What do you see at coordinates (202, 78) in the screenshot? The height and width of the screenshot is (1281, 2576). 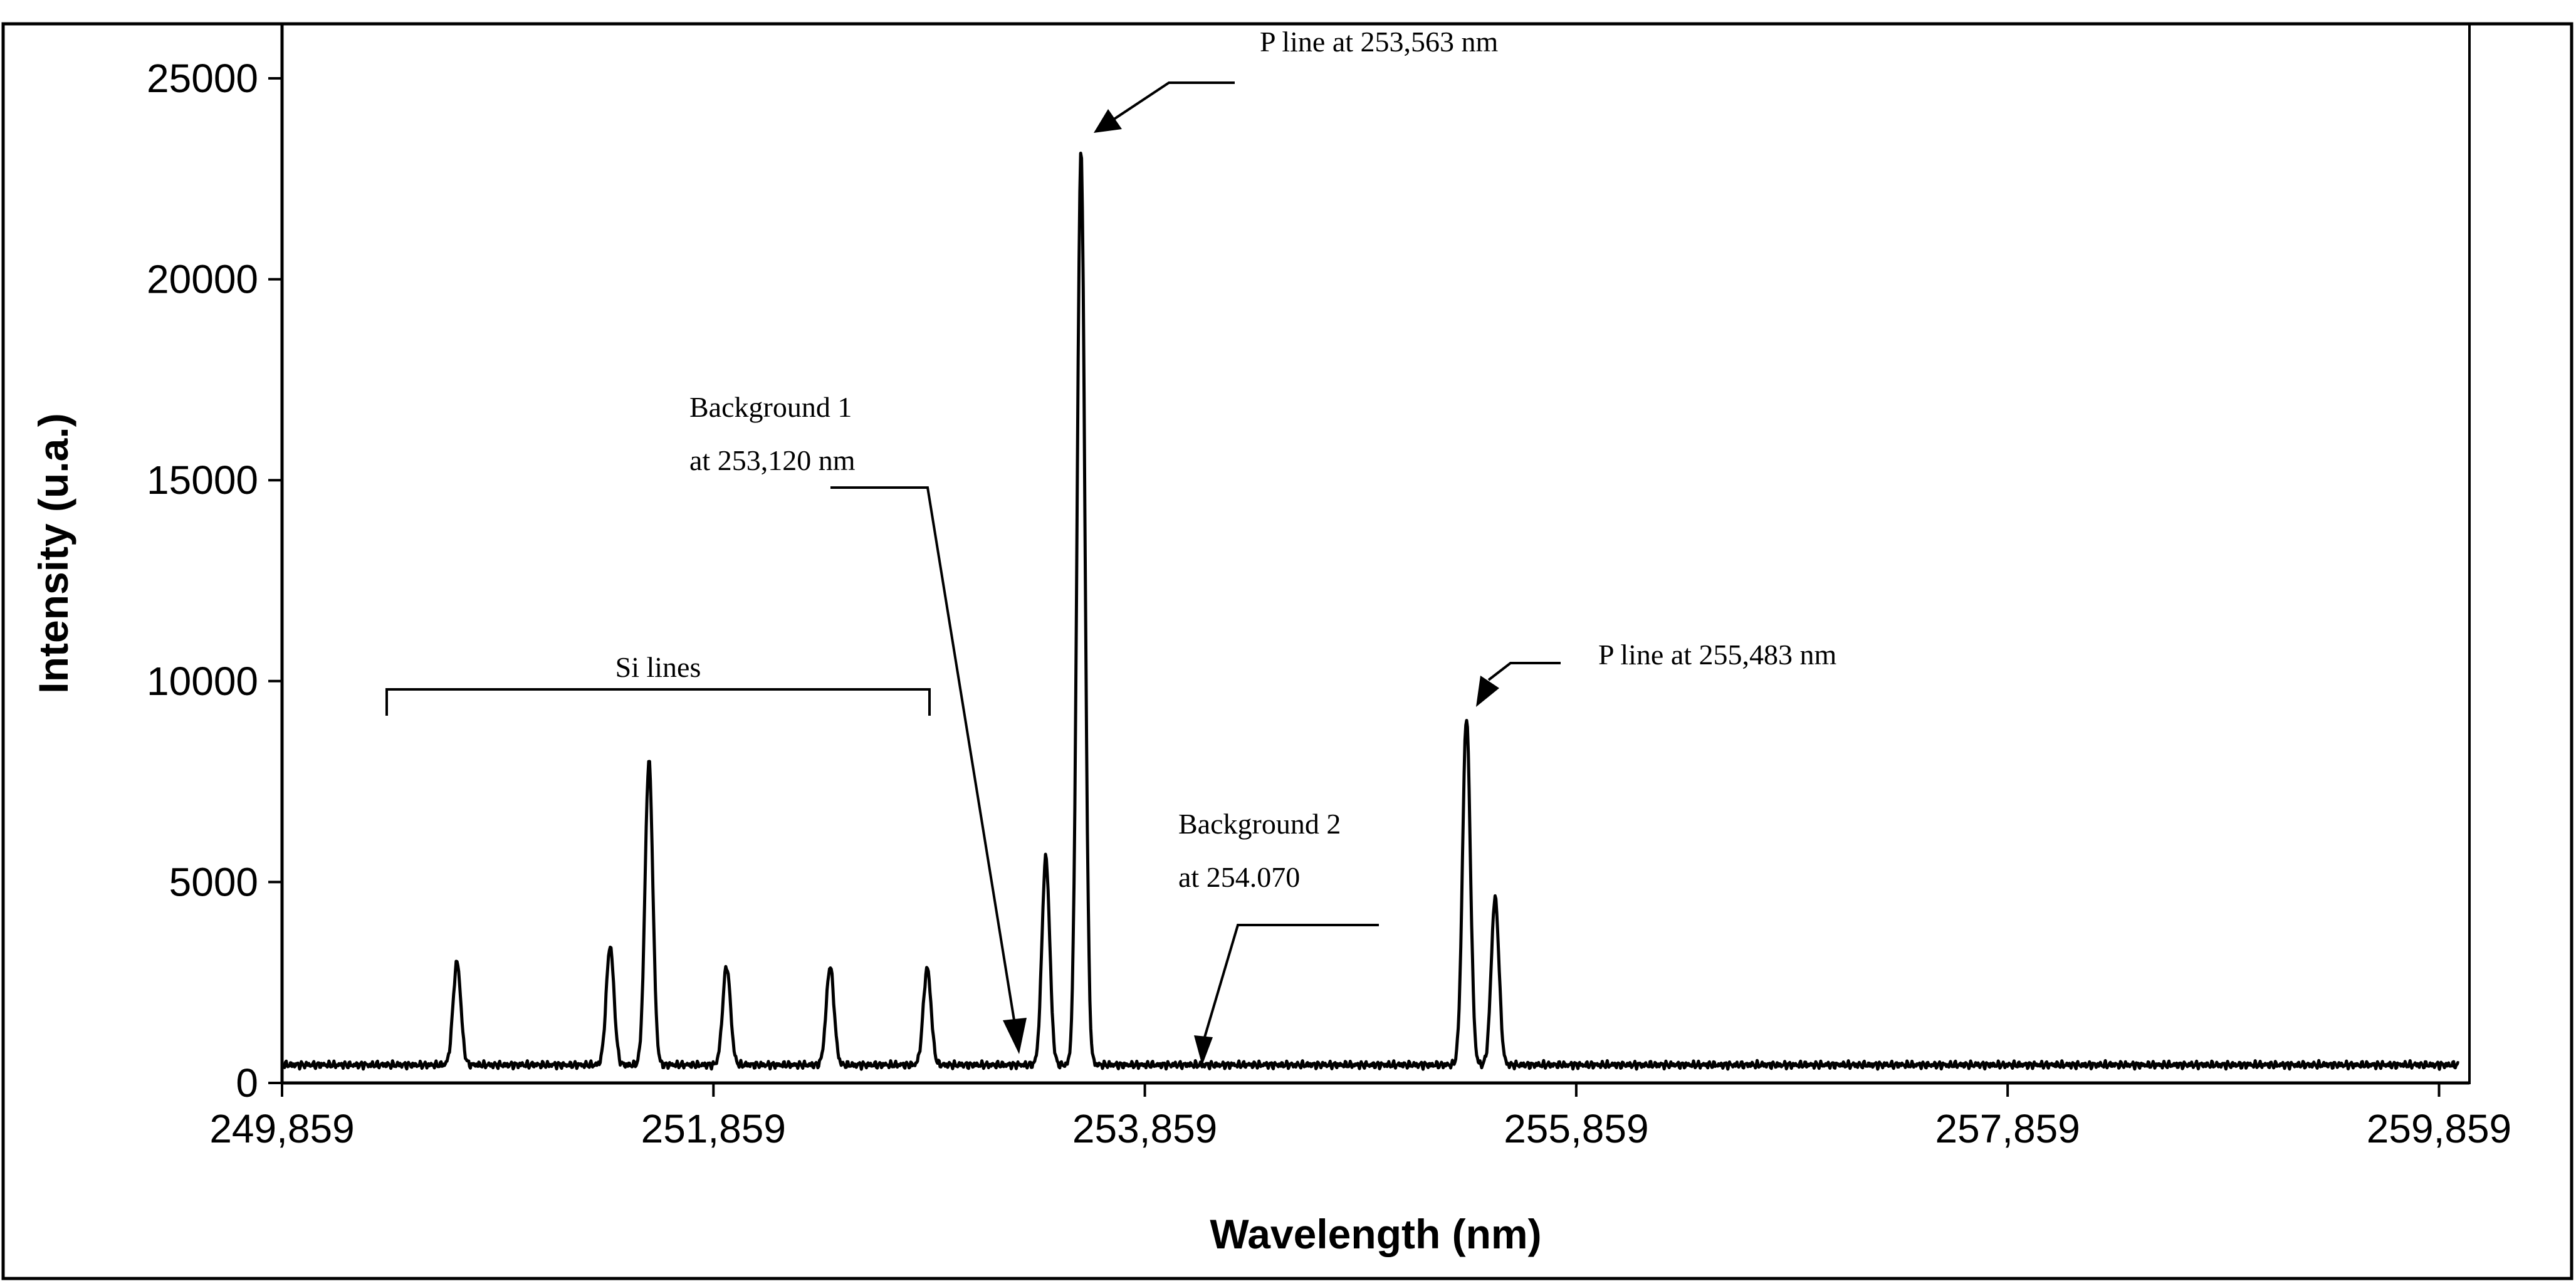 I see `y-tick-label: 25000` at bounding box center [202, 78].